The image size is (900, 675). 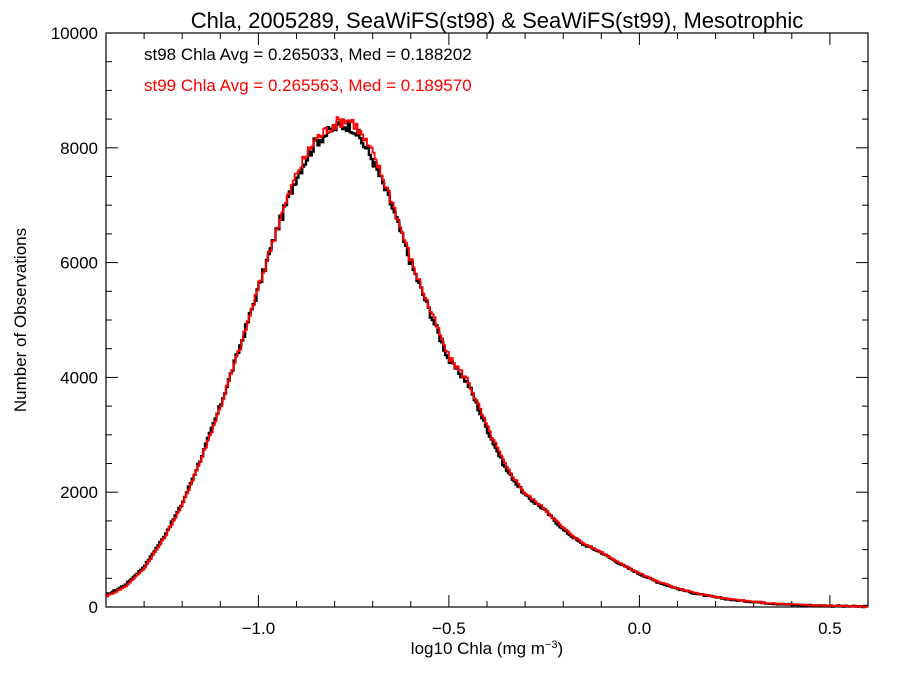 I want to click on annotation-st99: st99 Chla Avg = 0.265563, Med = 0.189570, so click(x=308, y=85).